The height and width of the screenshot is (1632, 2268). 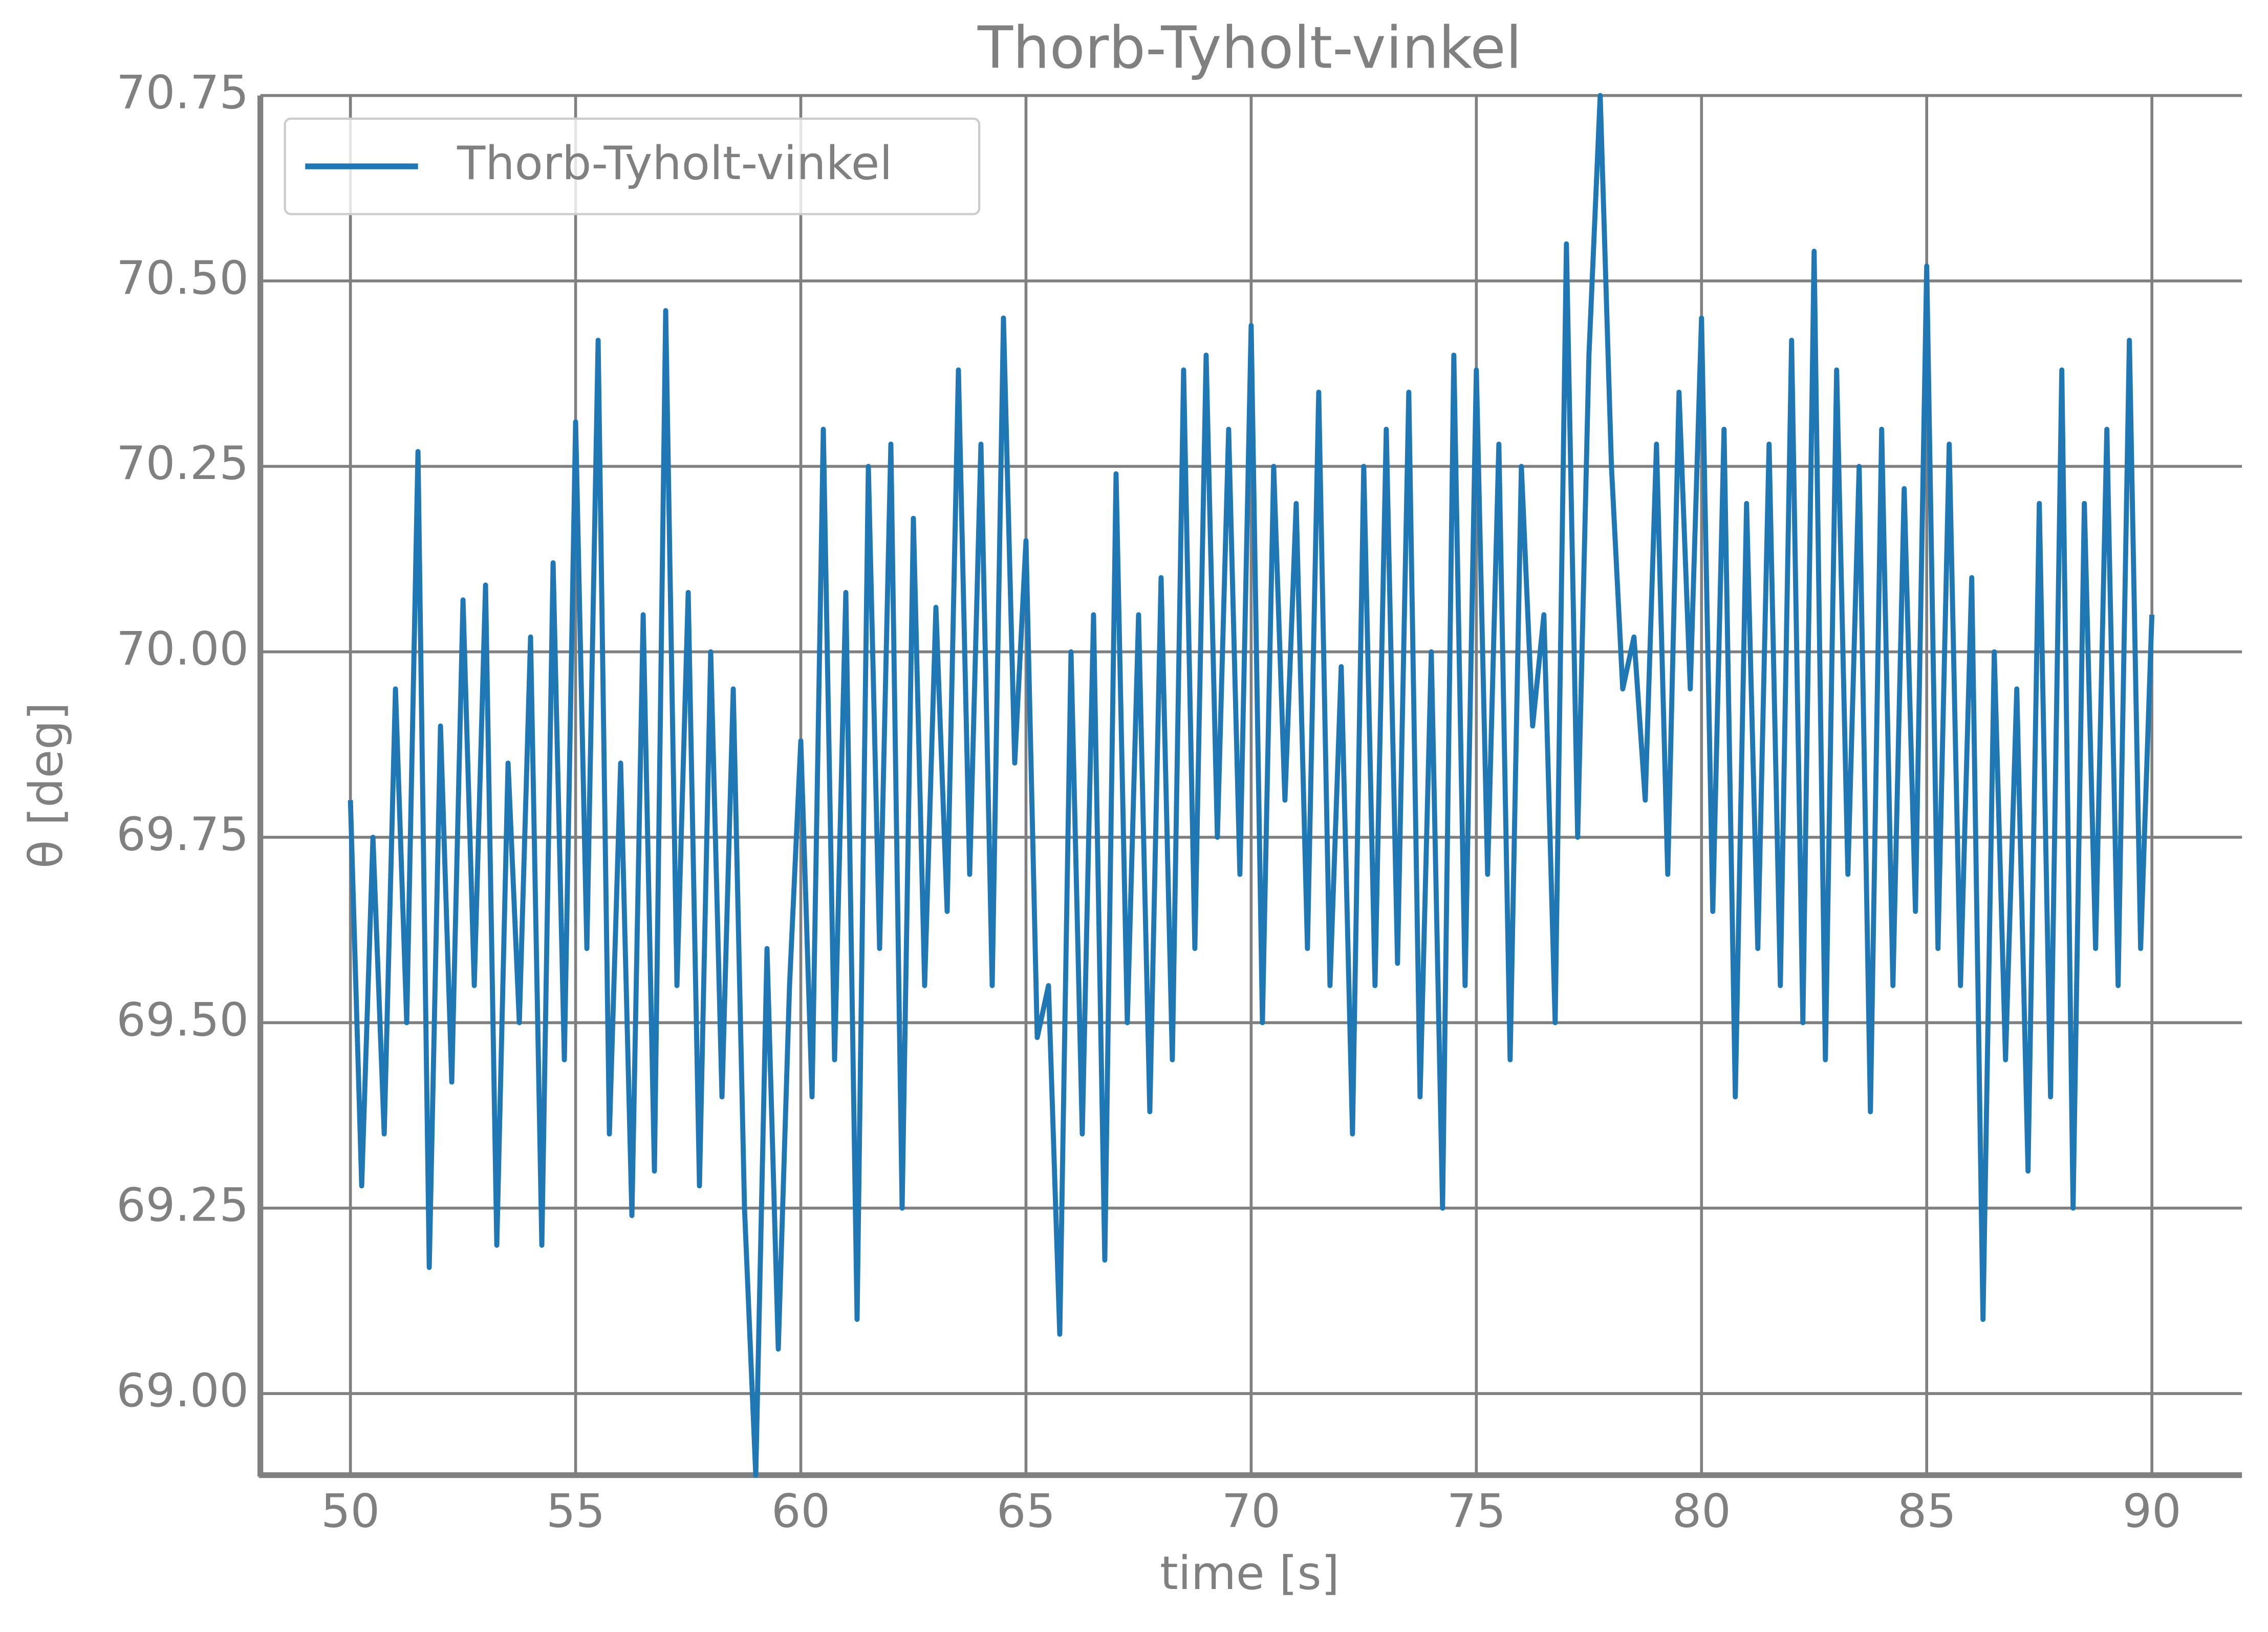 I want to click on x-tick-label: 50, so click(x=350, y=1511).